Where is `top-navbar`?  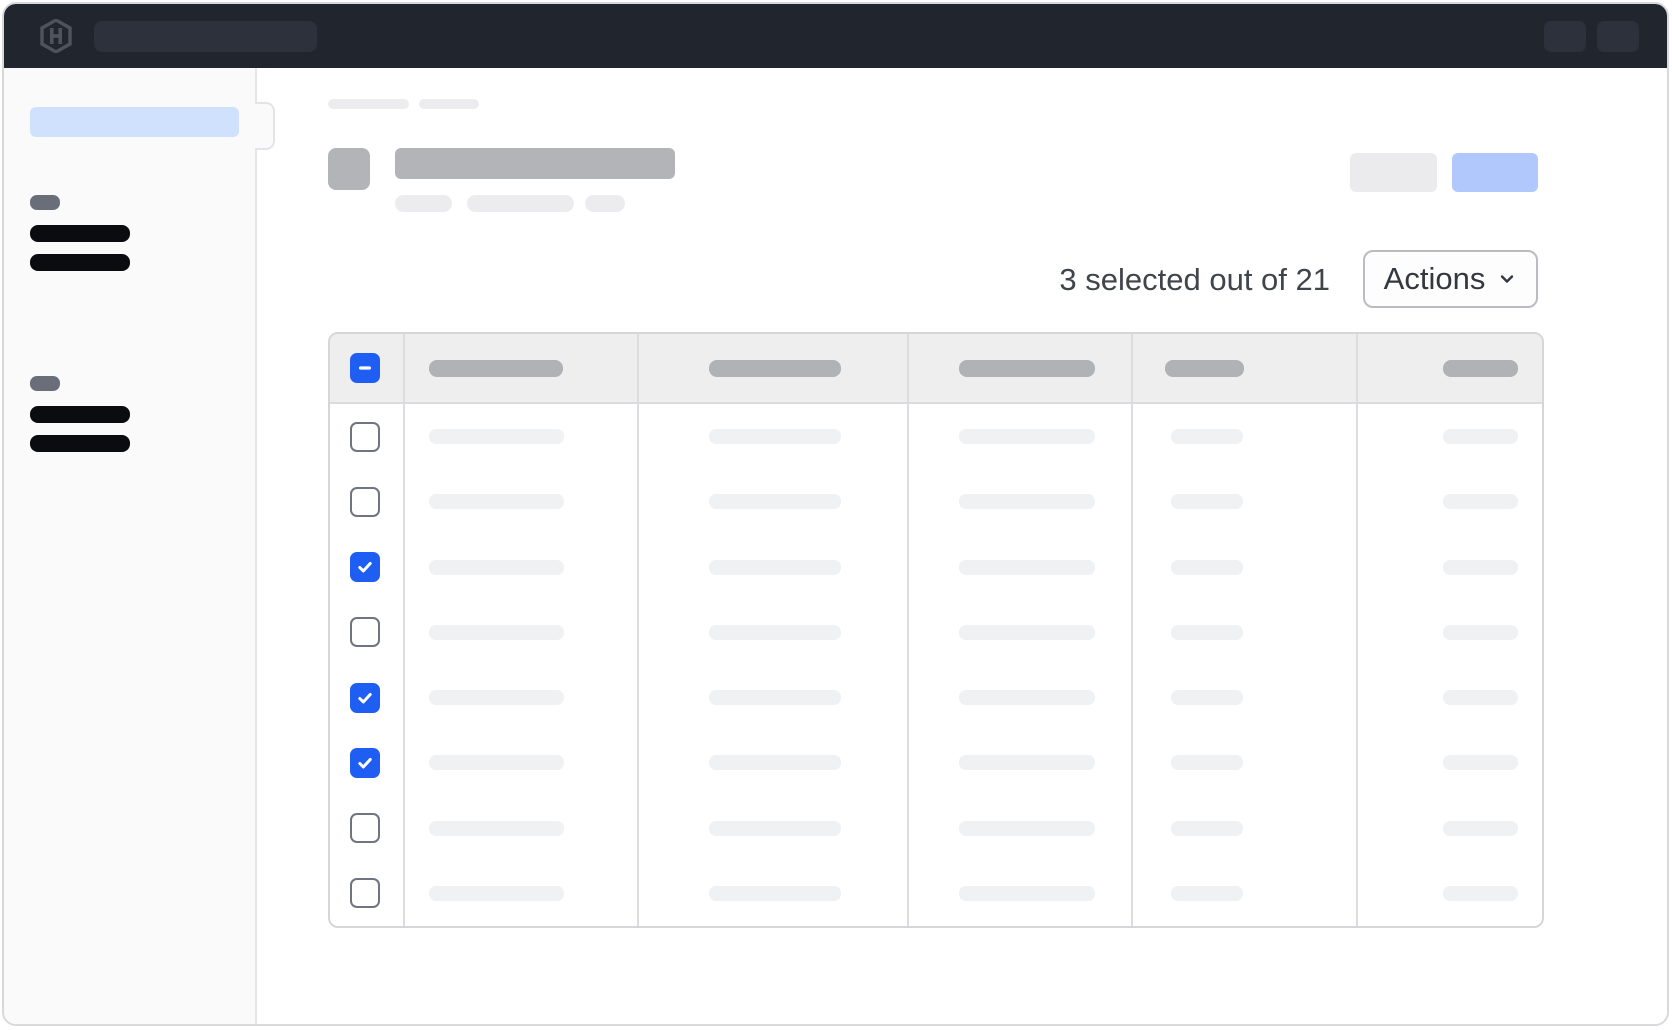
top-navbar is located at coordinates (835, 36).